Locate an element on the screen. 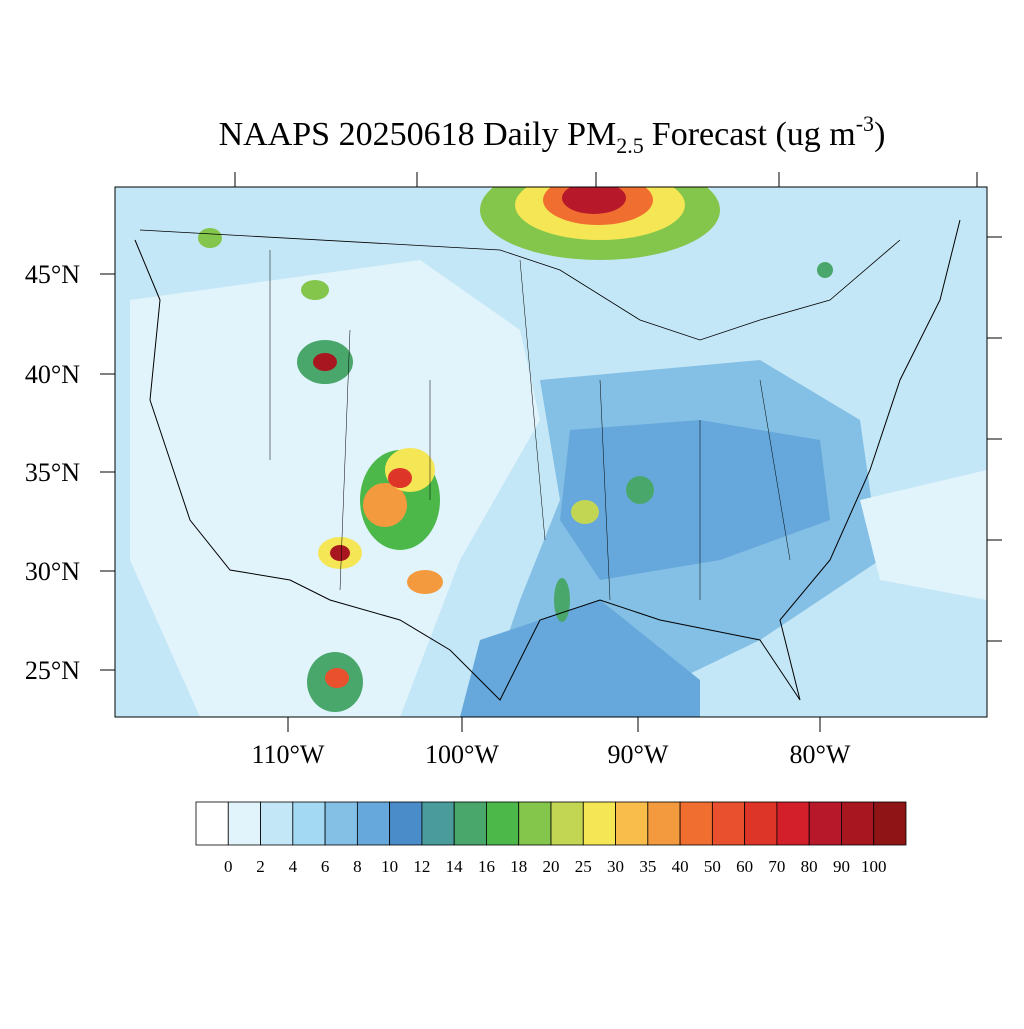  colorbar-label: 6 is located at coordinates (325, 866).